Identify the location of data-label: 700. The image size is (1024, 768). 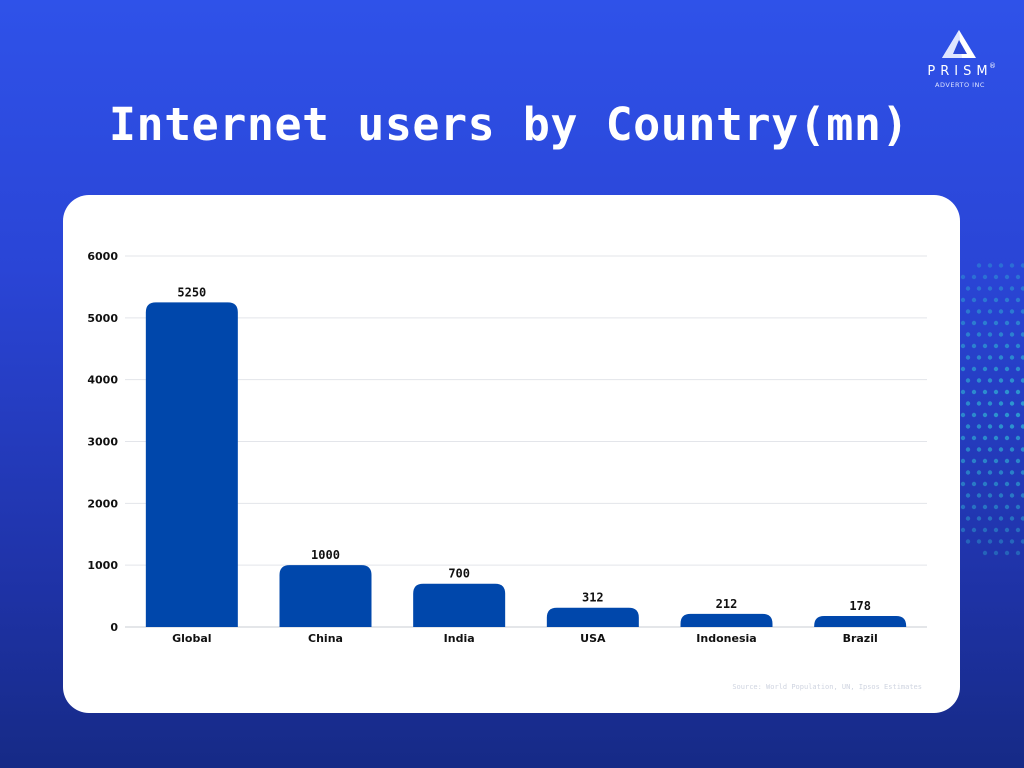
(459, 574).